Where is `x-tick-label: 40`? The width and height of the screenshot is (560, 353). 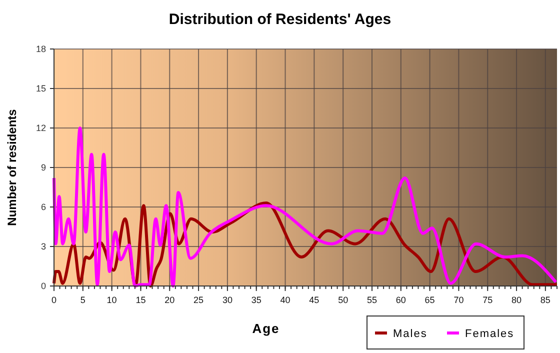
x-tick-label: 40 is located at coordinates (285, 300).